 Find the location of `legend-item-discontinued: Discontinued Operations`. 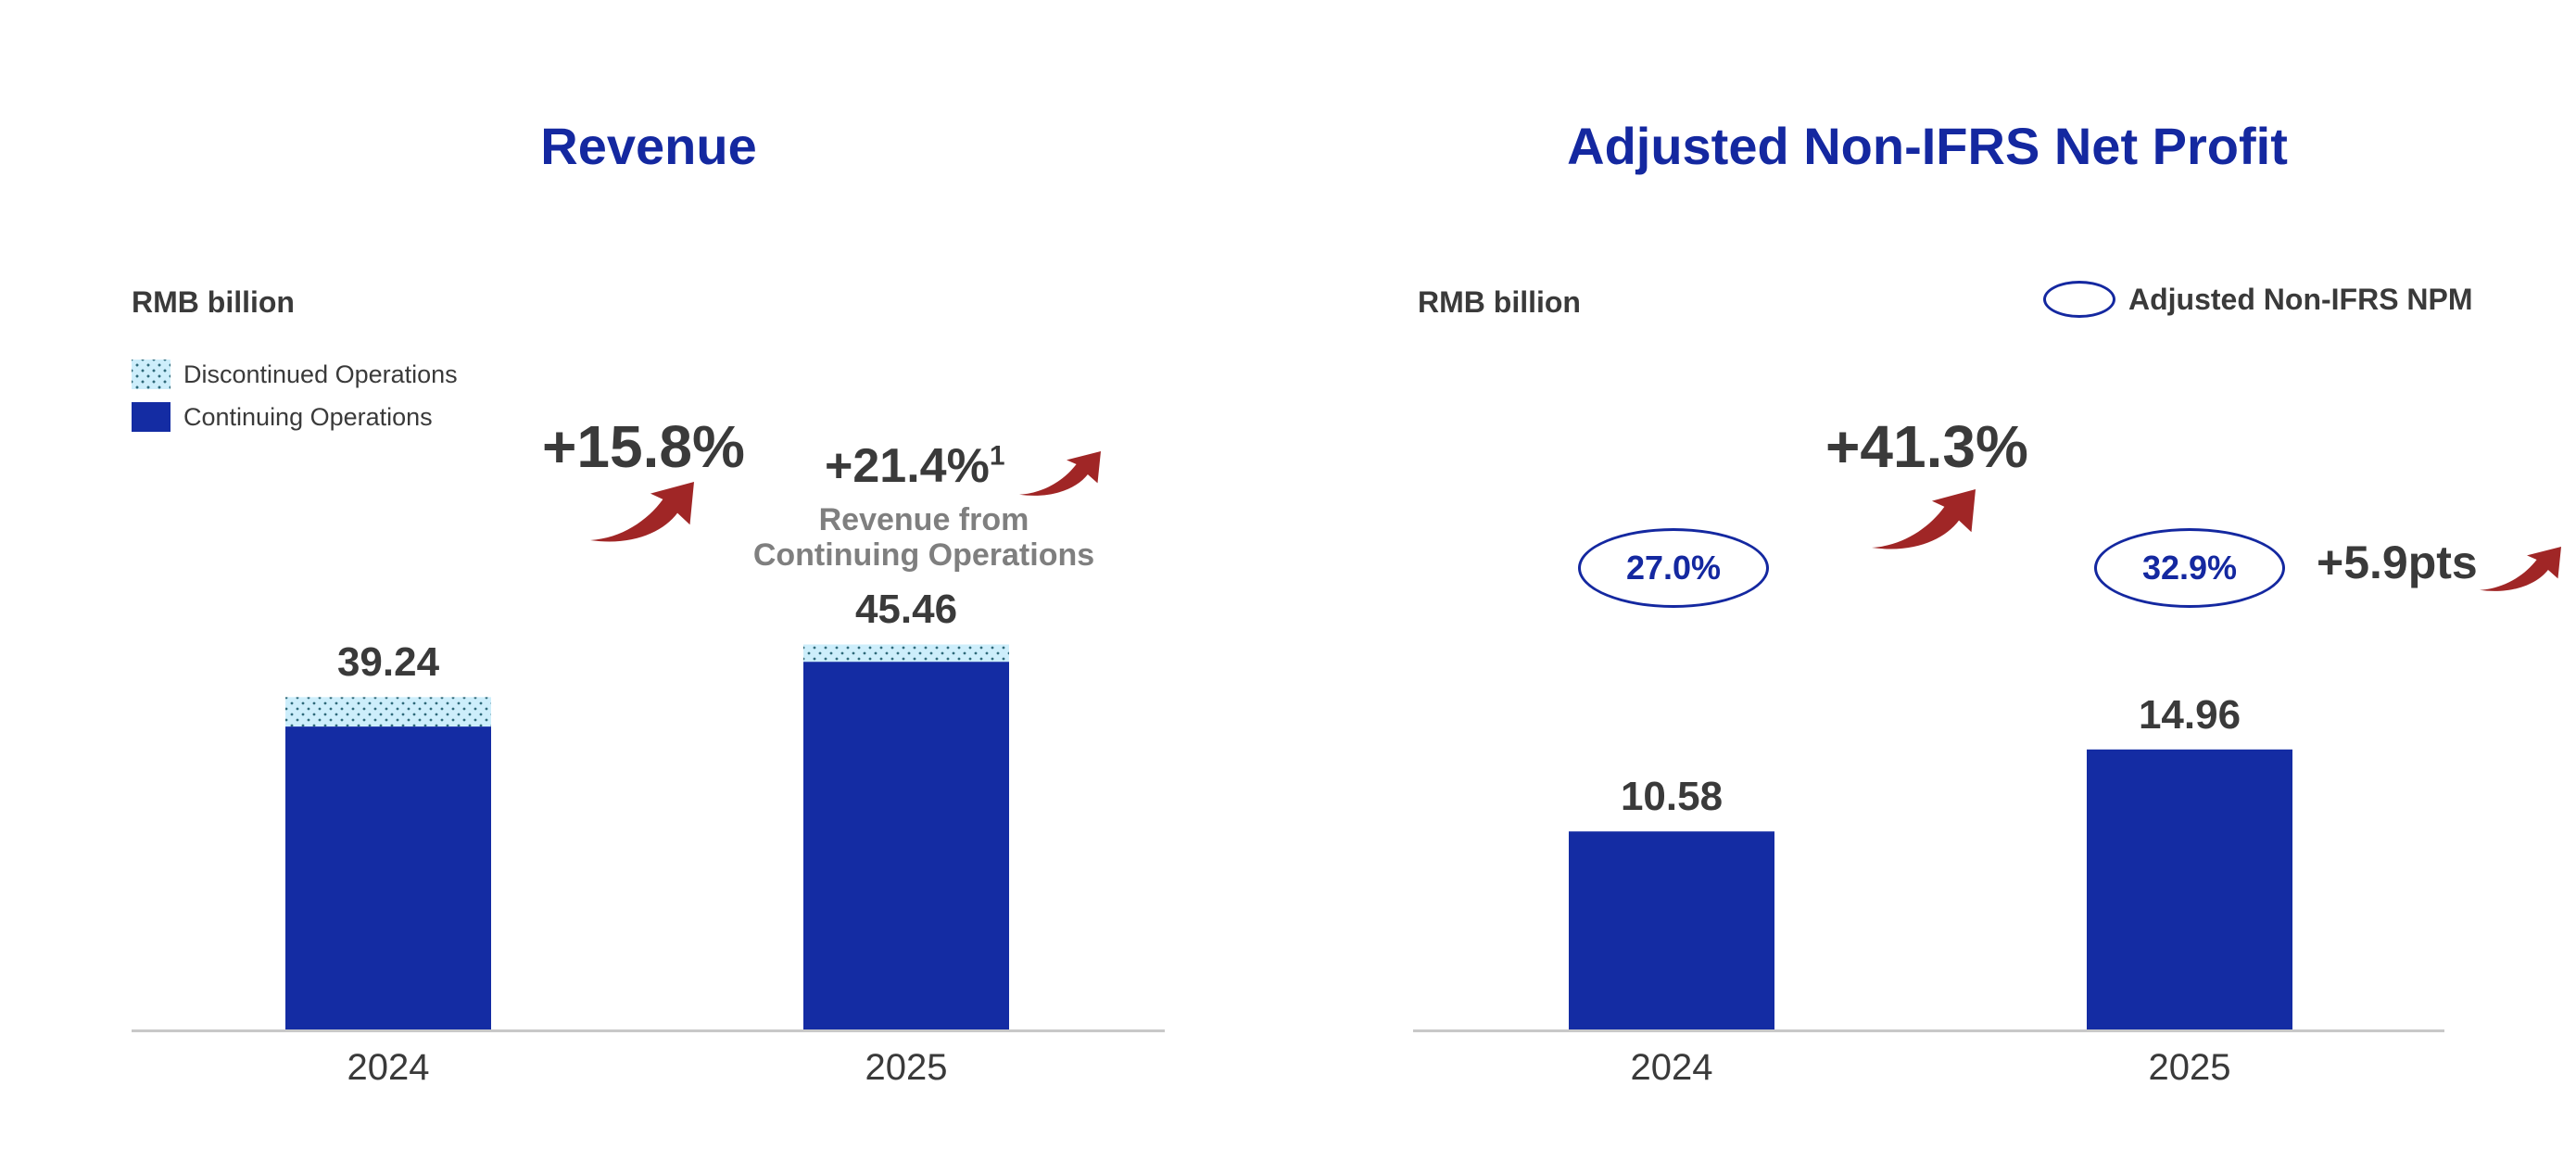

legend-item-discontinued: Discontinued Operations is located at coordinates (295, 374).